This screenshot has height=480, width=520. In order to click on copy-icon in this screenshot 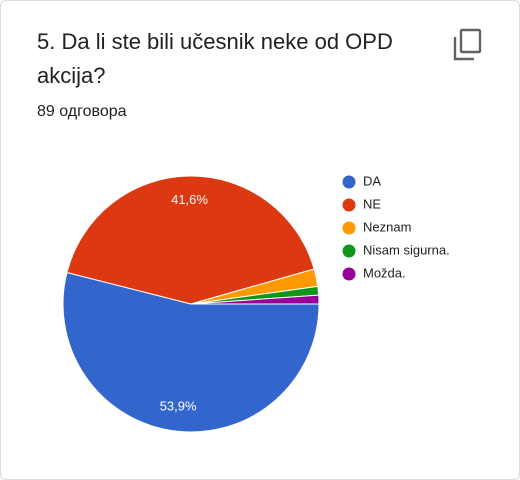, I will do `click(467, 44)`.